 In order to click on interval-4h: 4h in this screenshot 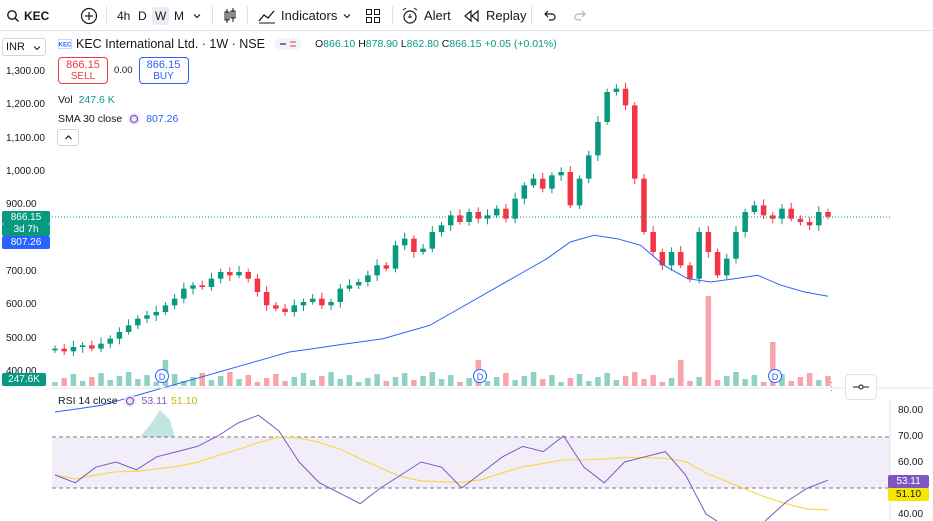, I will do `click(123, 15)`.